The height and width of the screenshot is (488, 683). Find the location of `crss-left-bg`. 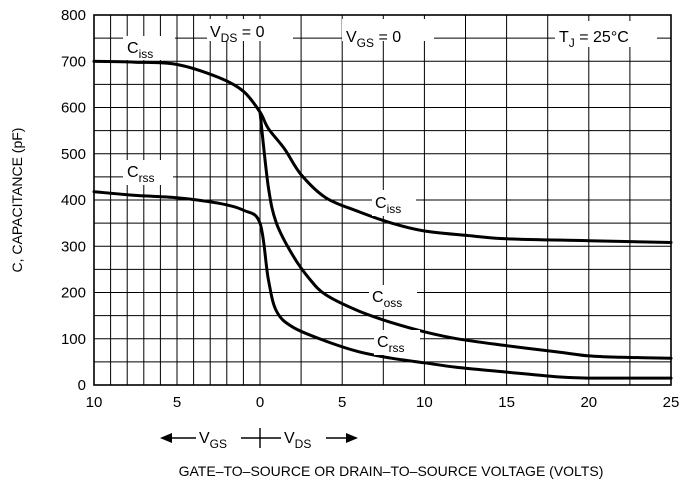

crss-left-bg is located at coordinates (148, 172).